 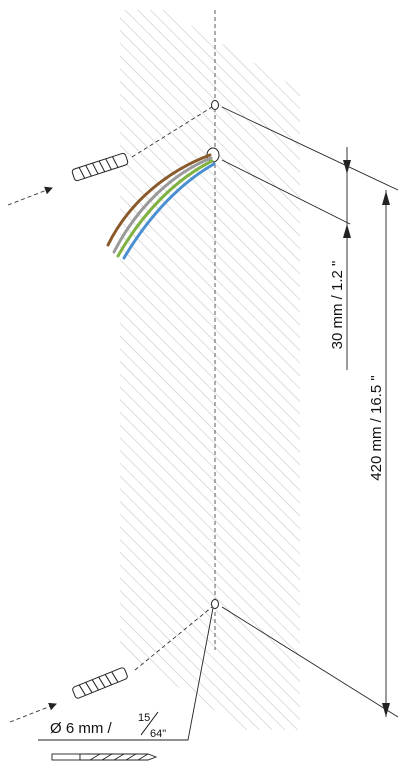 I want to click on top-insert-line-right, so click(x=172, y=132).